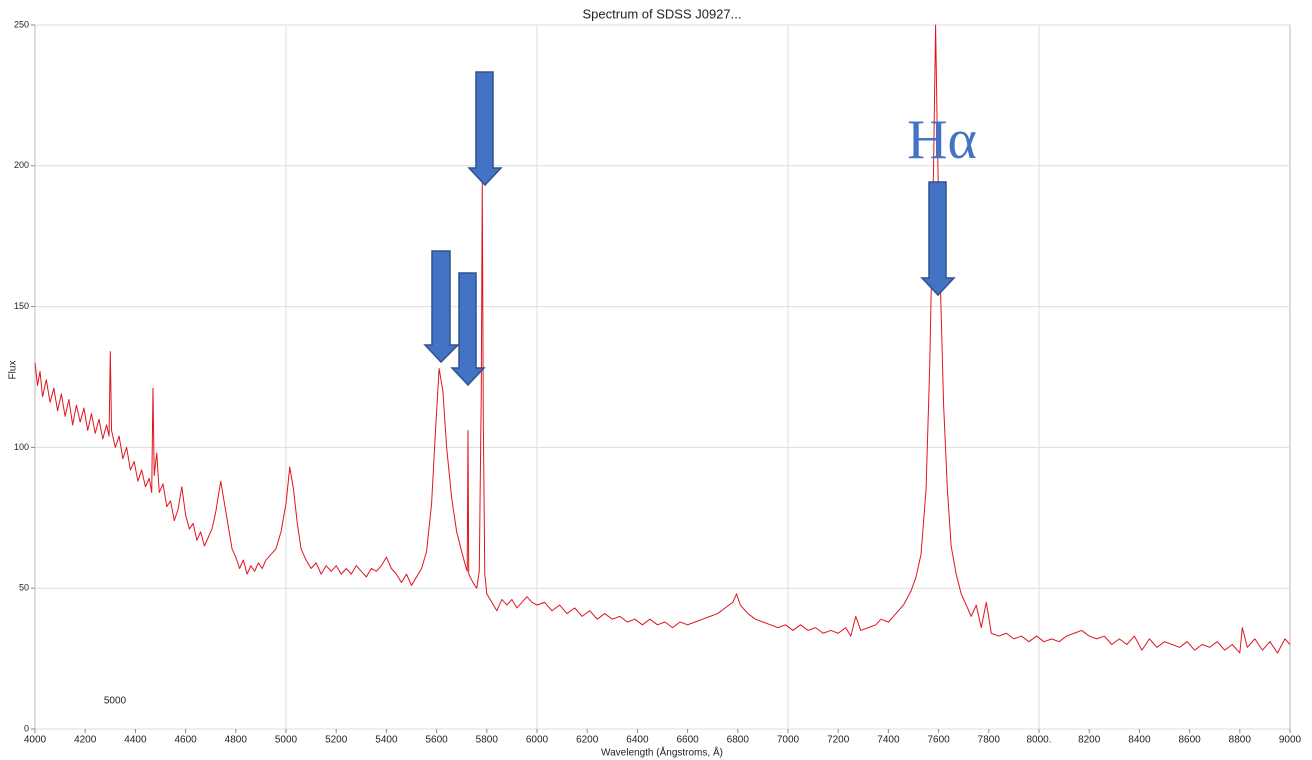 The width and height of the screenshot is (1312, 760). What do you see at coordinates (336, 740) in the screenshot?
I see `x-tick-label: 5200` at bounding box center [336, 740].